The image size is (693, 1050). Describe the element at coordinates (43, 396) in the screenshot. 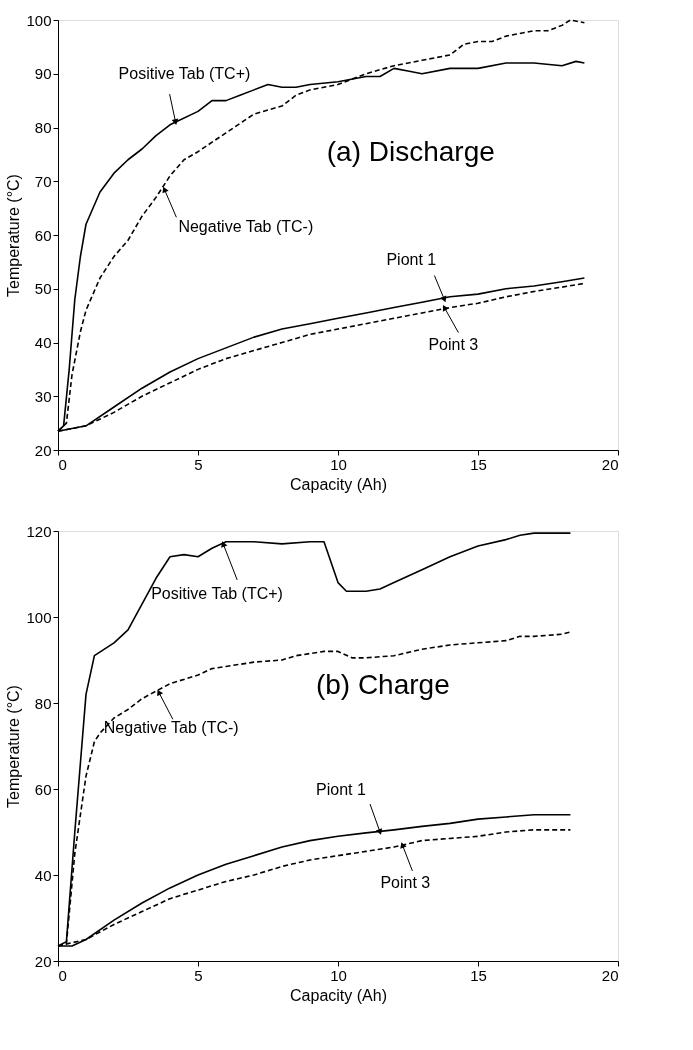

I see `y-tick-label: 30` at that location.